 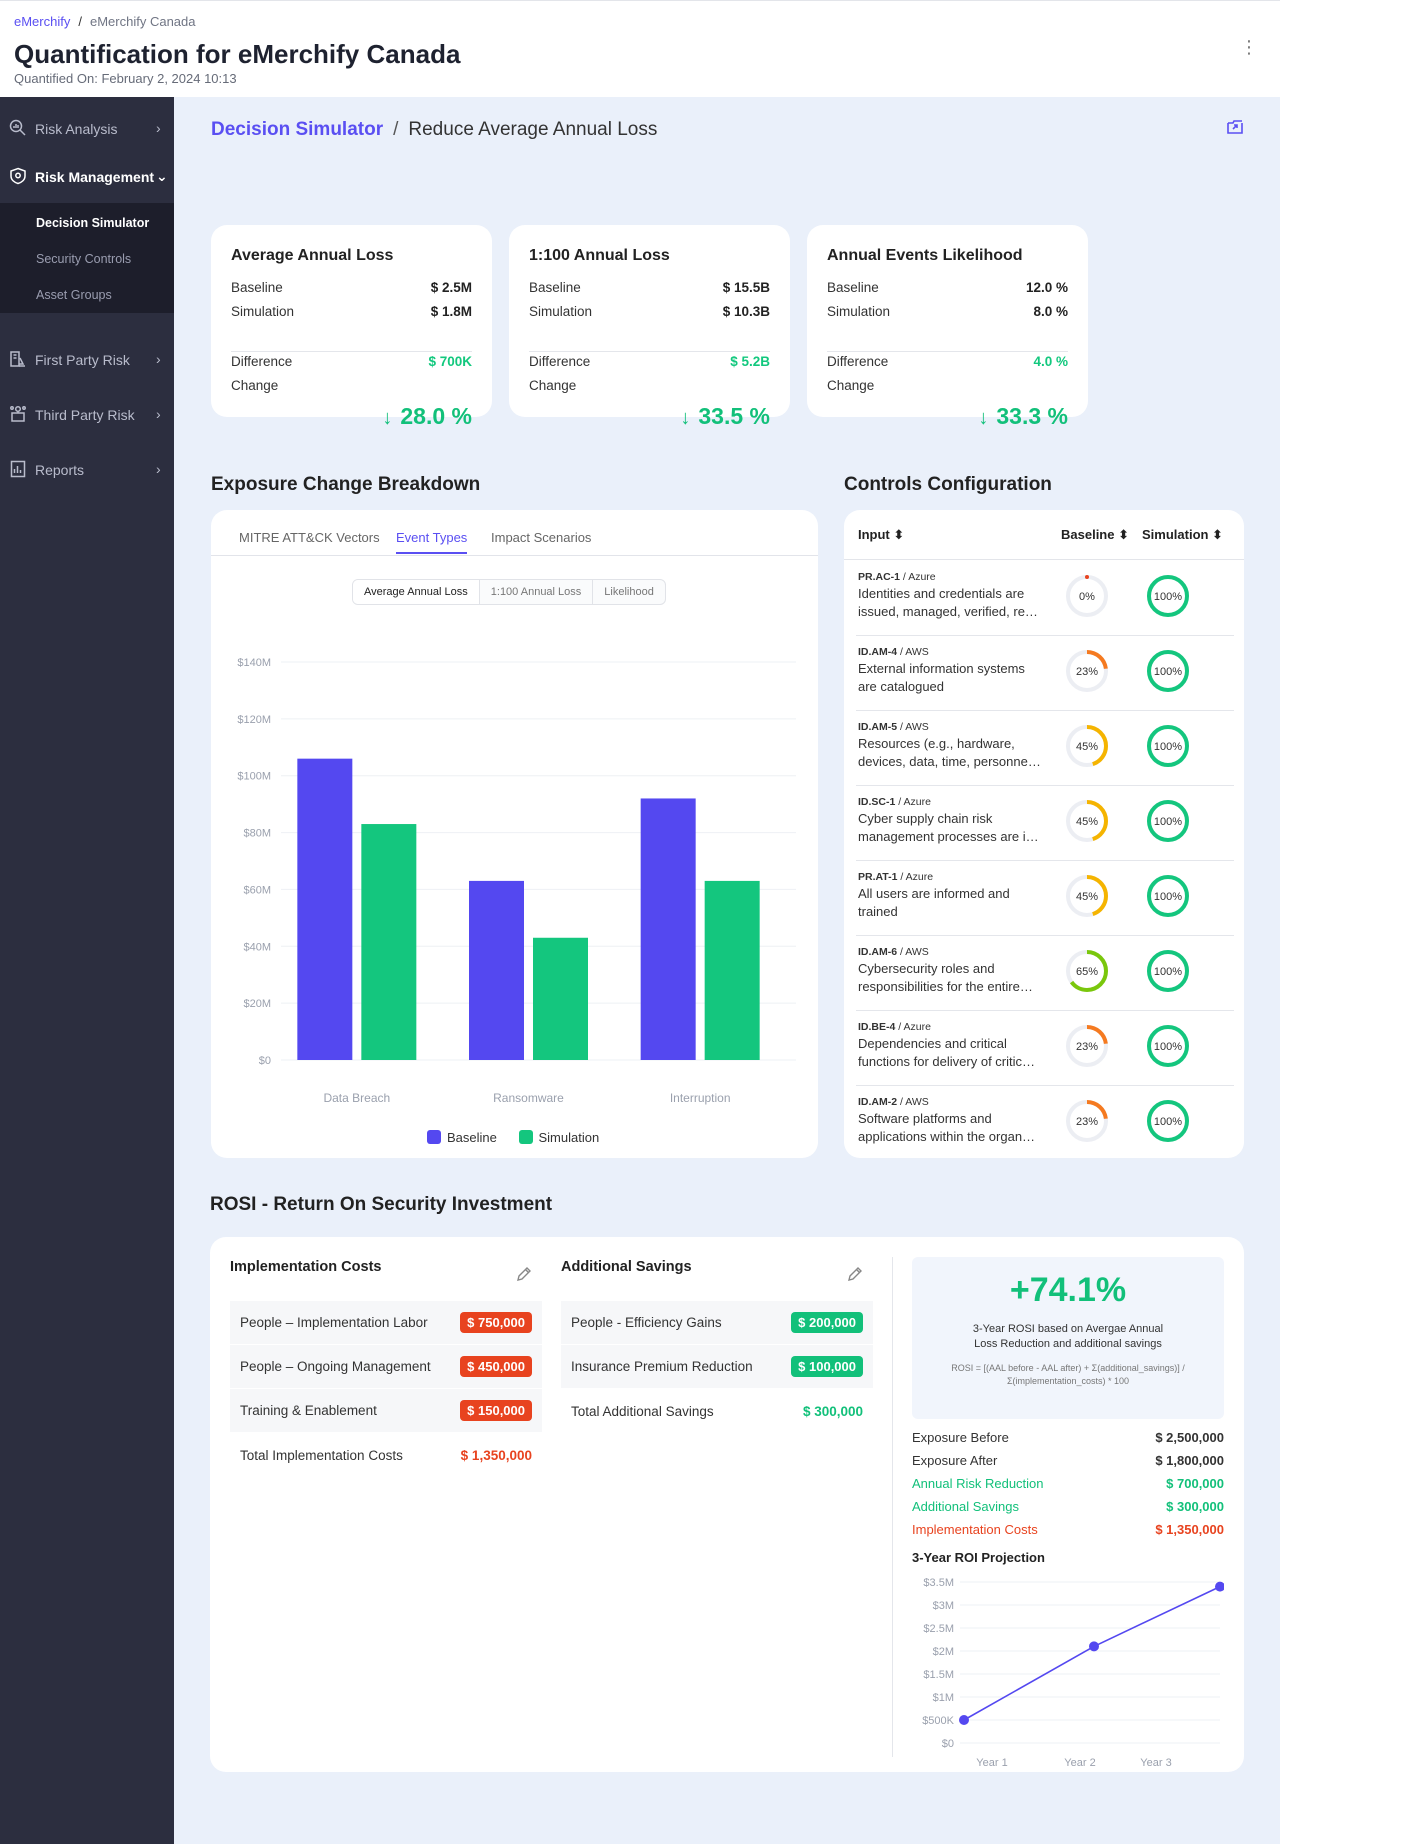 I want to click on y-tick-label: $120M, so click(x=254, y=720).